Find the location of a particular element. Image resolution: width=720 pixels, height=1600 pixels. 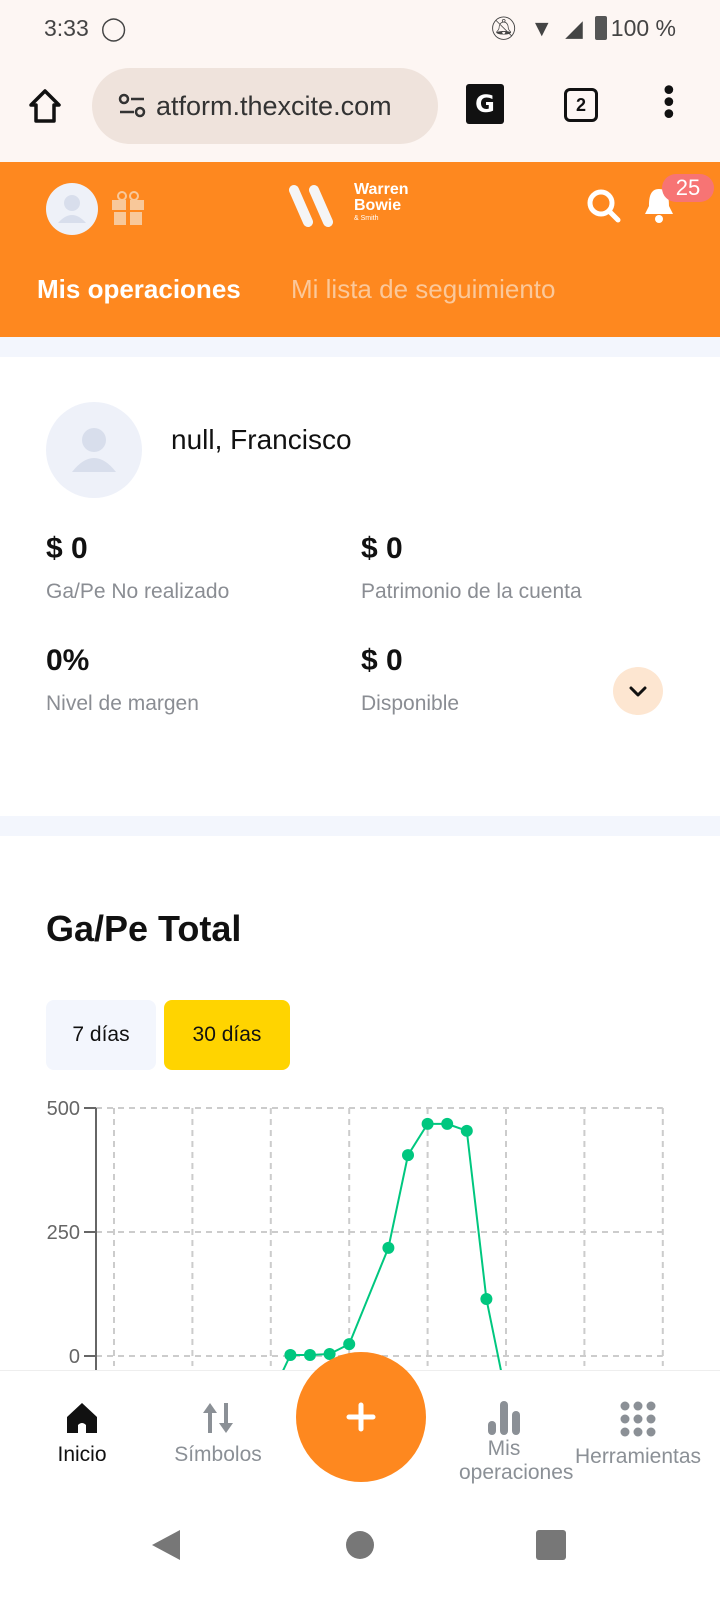

margin-level-label: Nivel de margen is located at coordinates (122, 703).